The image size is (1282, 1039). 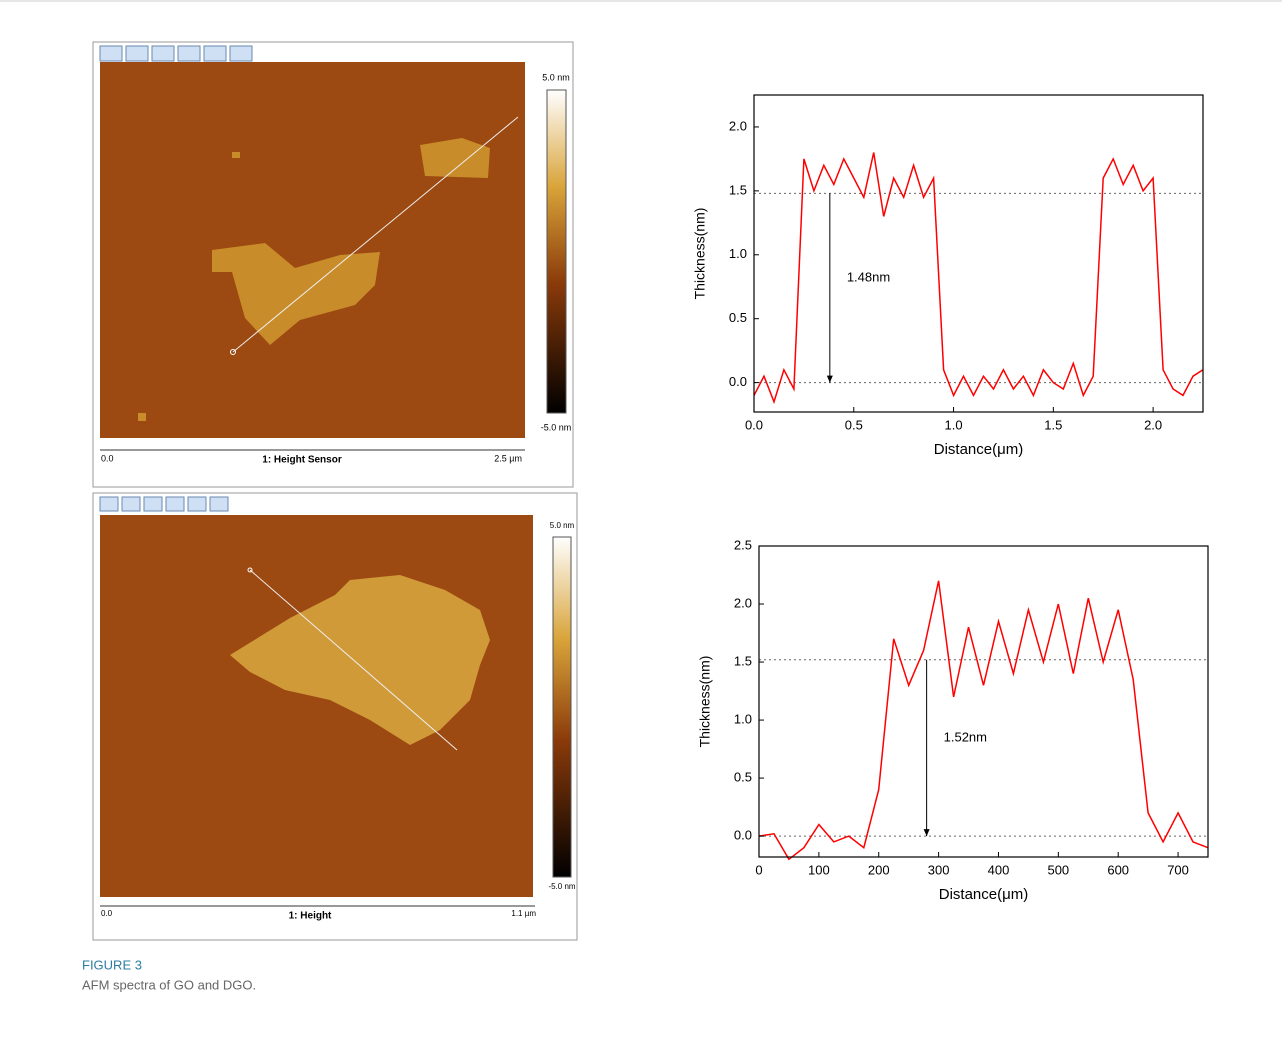 What do you see at coordinates (999, 869) in the screenshot?
I see `x-tick-label: 400` at bounding box center [999, 869].